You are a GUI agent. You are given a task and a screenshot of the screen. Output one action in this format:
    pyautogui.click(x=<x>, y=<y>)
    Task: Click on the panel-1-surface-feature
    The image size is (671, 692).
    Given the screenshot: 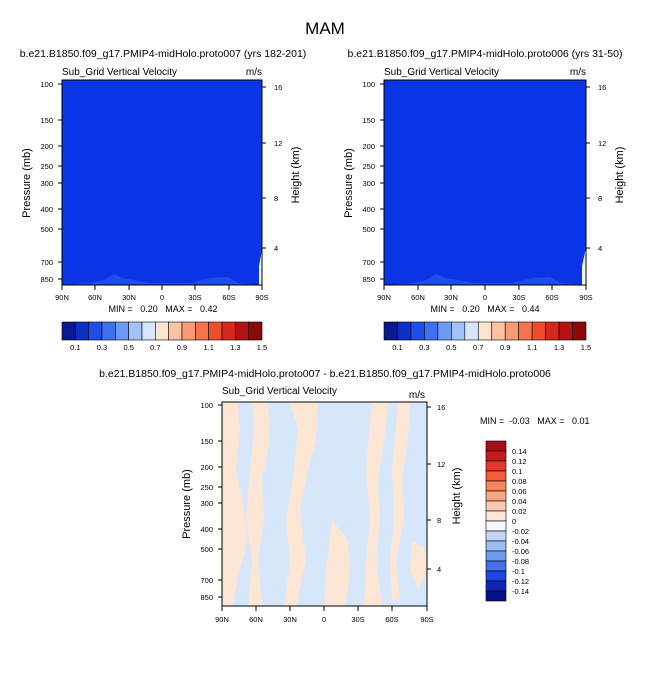 What is the action you would take?
    pyautogui.click(x=162, y=279)
    